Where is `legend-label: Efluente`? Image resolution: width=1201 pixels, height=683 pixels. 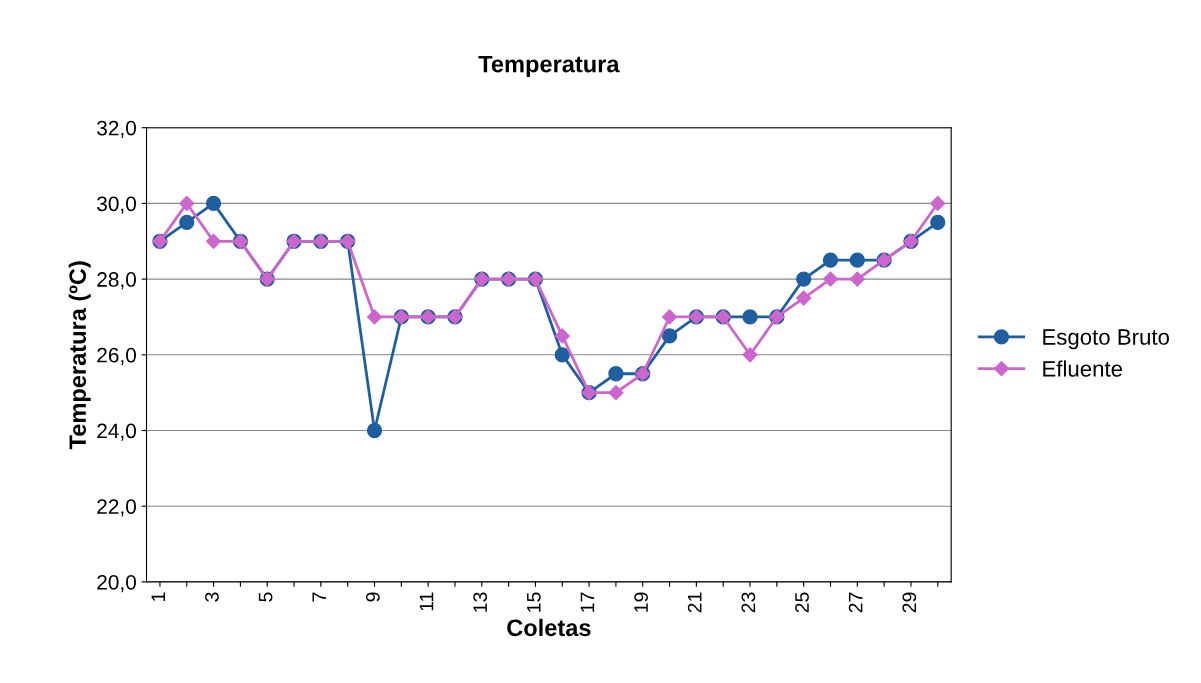 legend-label: Efluente is located at coordinates (1083, 368).